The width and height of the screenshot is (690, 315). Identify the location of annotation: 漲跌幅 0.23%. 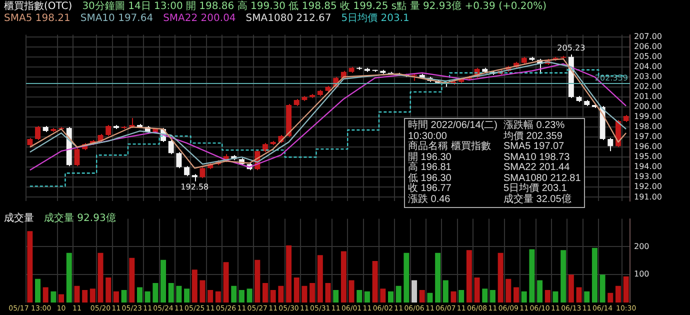
(535, 125).